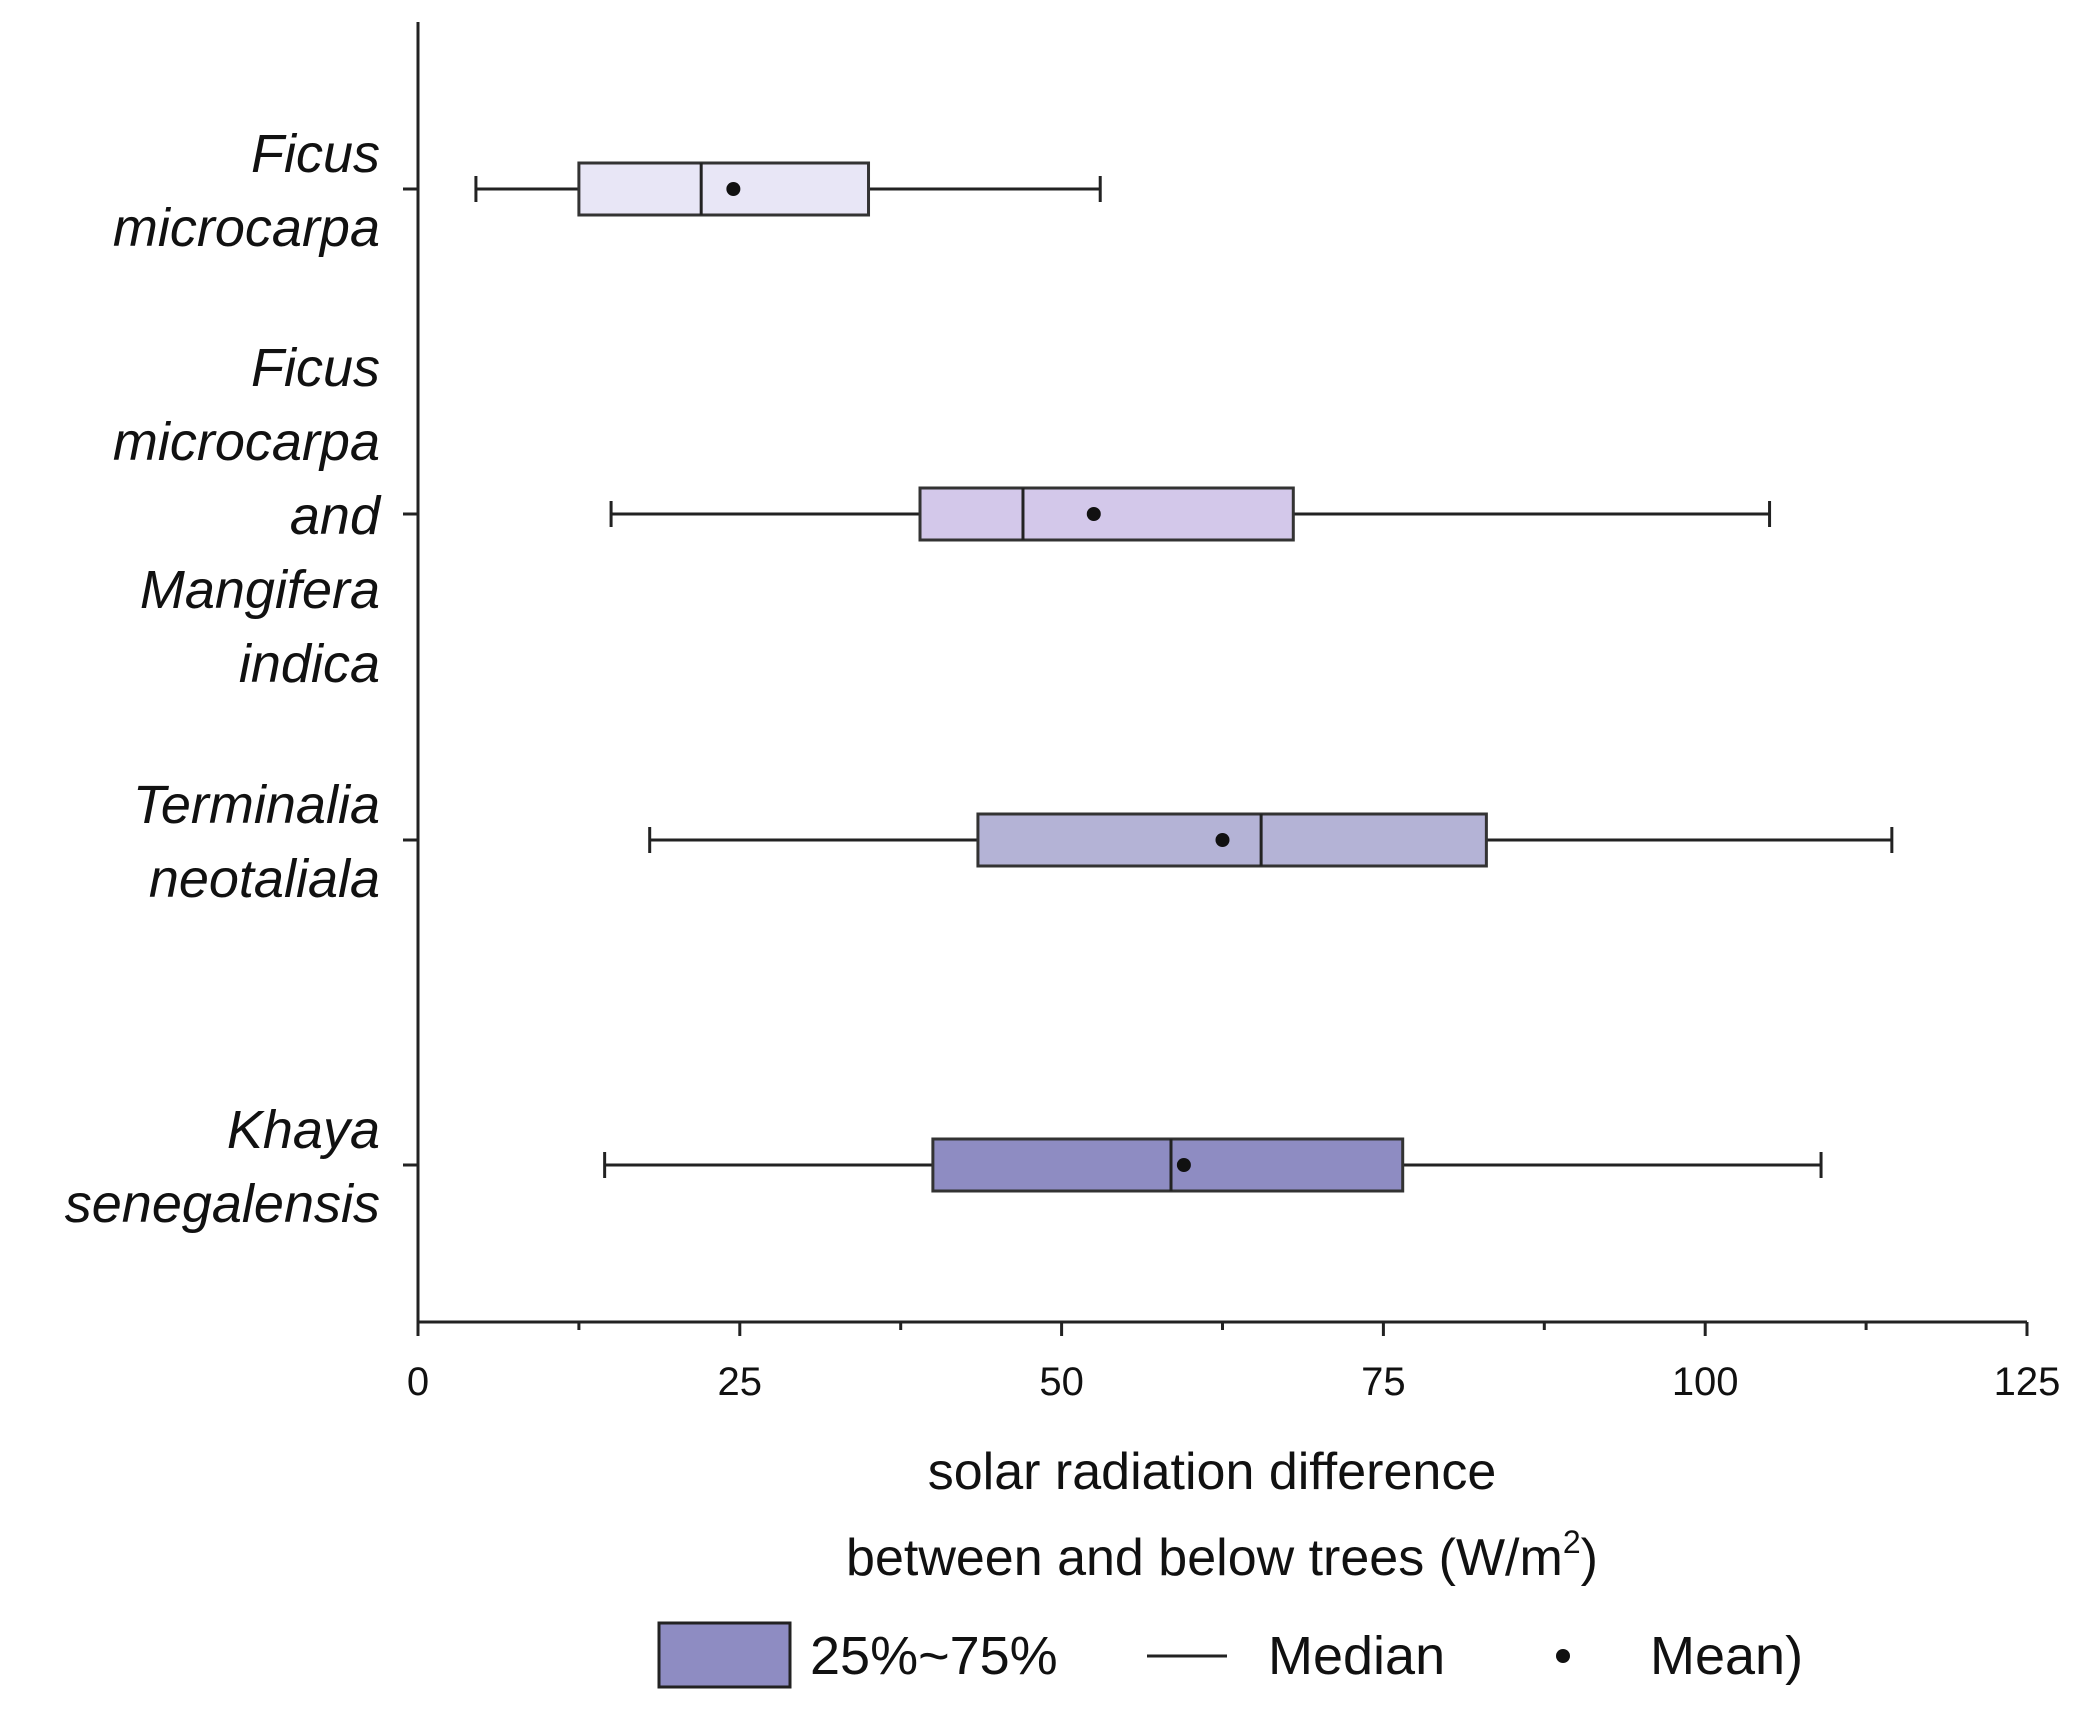 Image resolution: width=2097 pixels, height=1709 pixels. What do you see at coordinates (740, 1382) in the screenshot?
I see `x-tick-label: 25` at bounding box center [740, 1382].